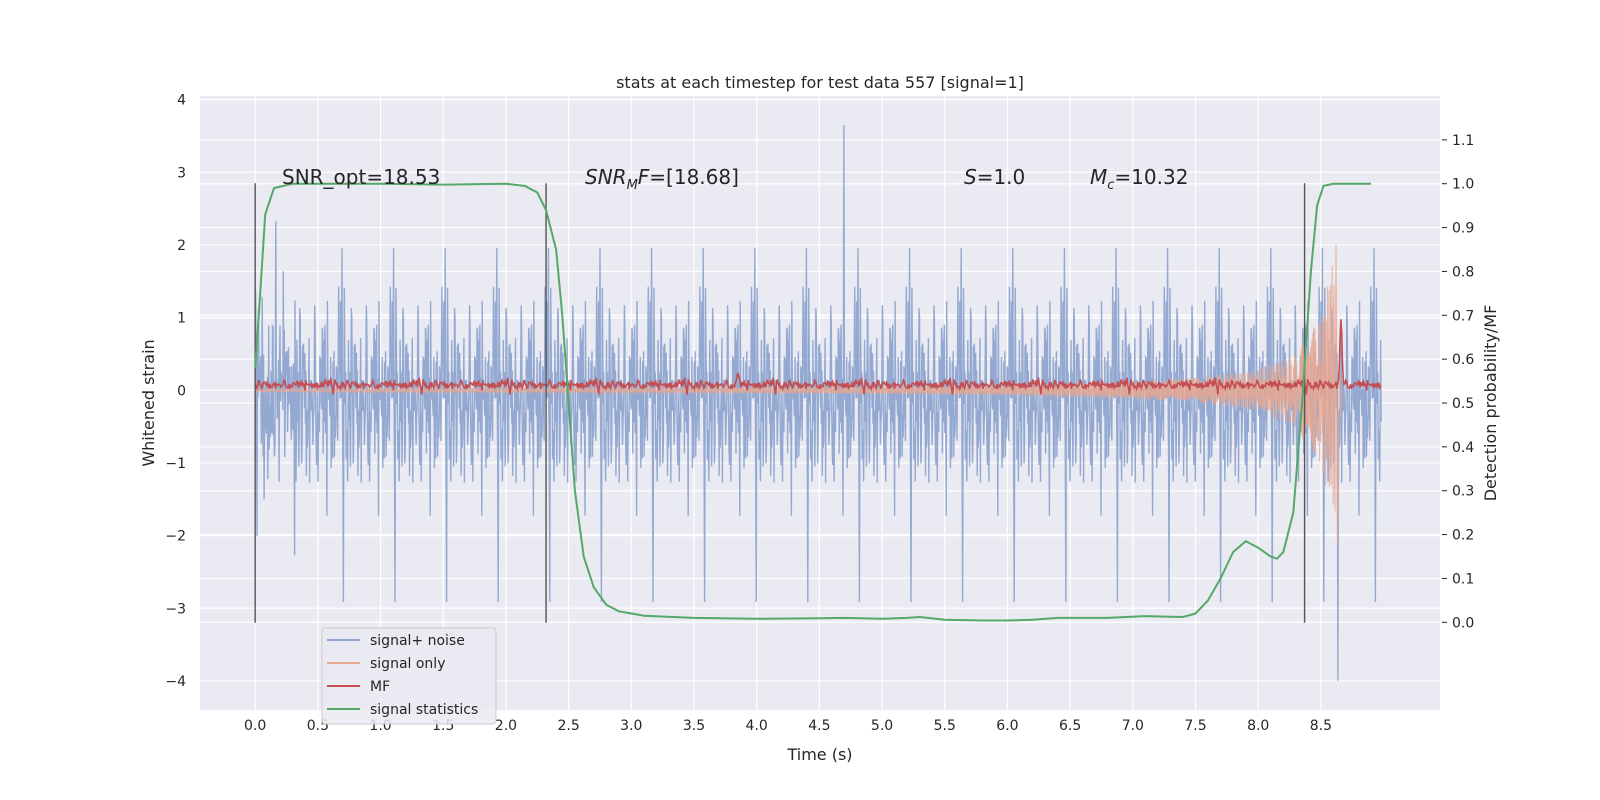  I want to click on y-tick-label: −4, so click(175, 682).